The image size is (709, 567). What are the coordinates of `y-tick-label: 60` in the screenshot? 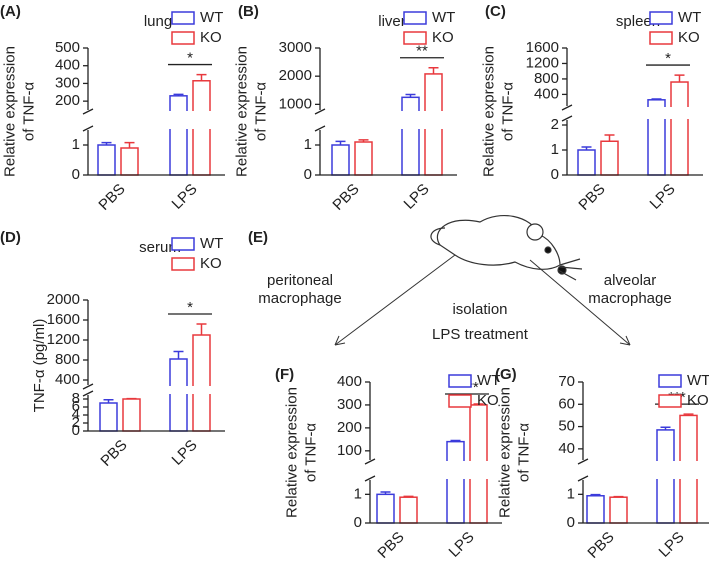 It's located at (566, 403).